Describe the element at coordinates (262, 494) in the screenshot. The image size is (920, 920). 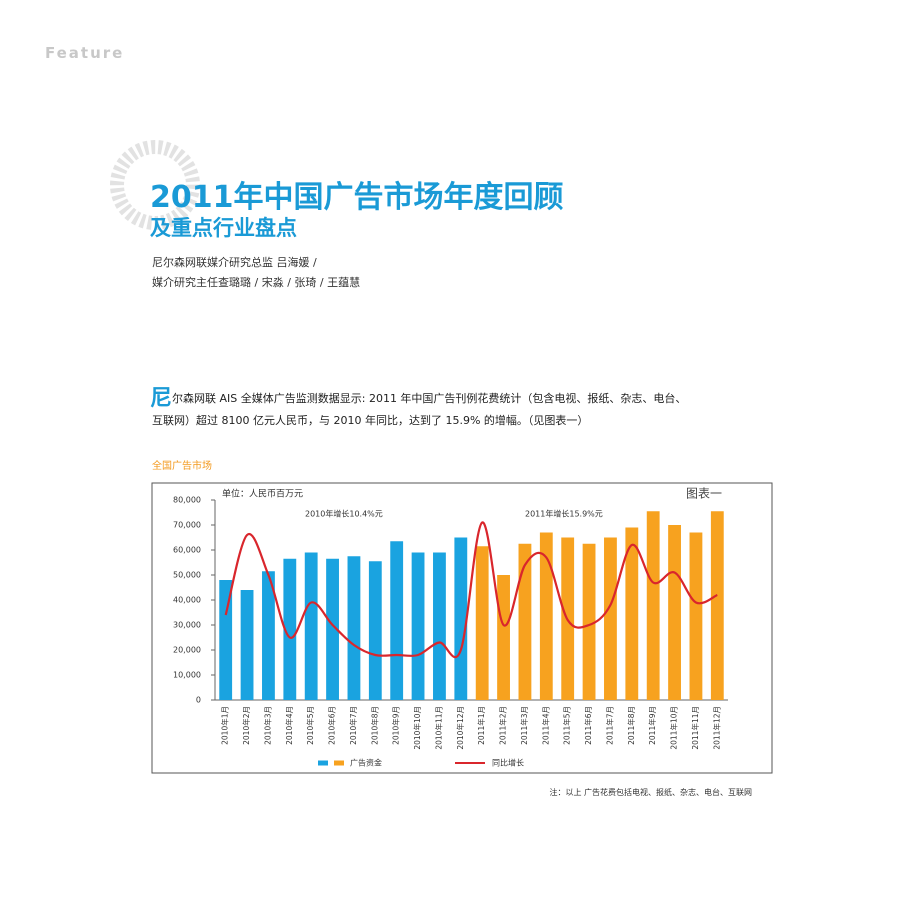
I see `unit-label: 单位：人民币百万元` at that location.